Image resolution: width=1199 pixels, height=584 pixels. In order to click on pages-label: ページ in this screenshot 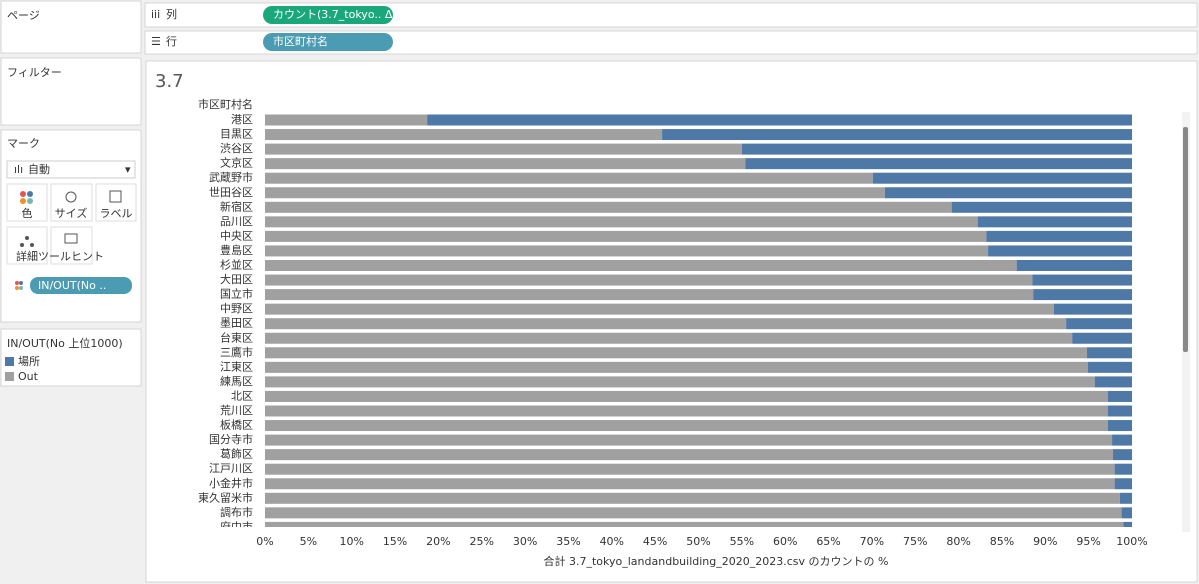, I will do `click(23, 15)`.